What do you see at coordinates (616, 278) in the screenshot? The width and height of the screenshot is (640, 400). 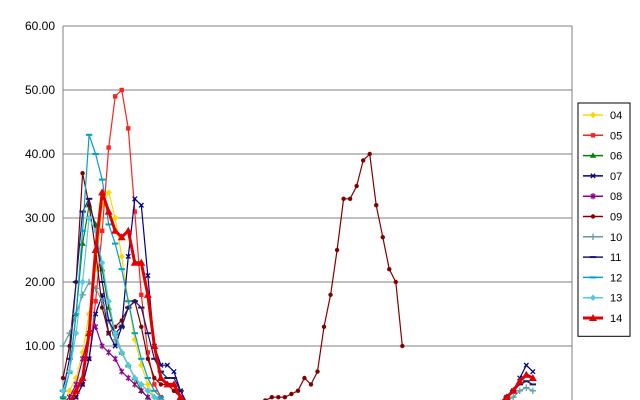 I see `legend-label: 12` at bounding box center [616, 278].